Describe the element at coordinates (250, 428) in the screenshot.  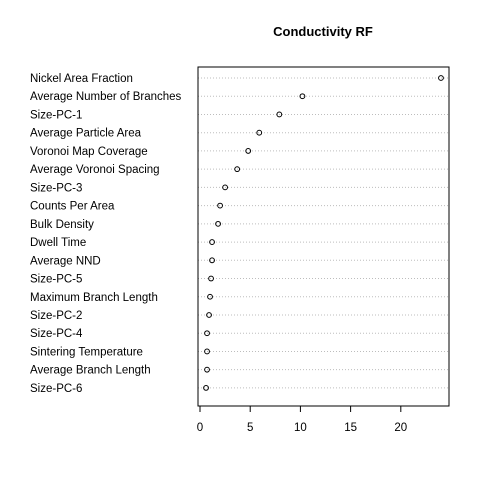
I see `x-tick-label: 5` at that location.